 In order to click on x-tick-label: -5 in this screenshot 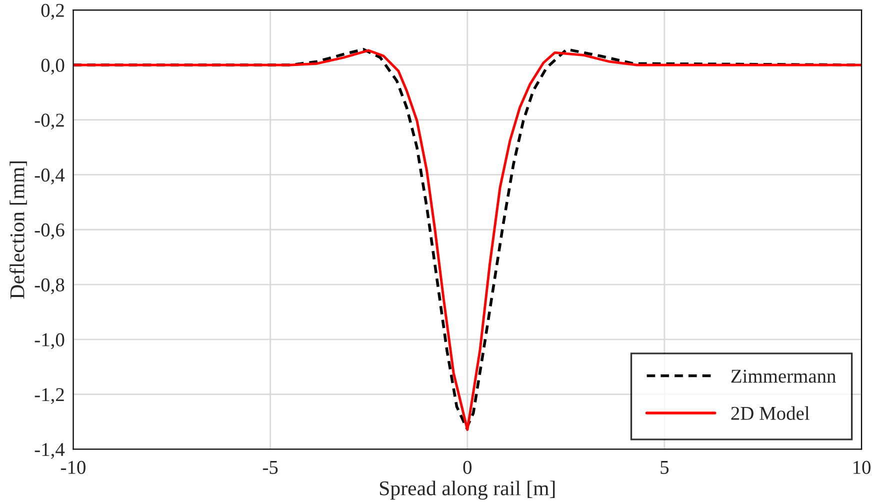, I will do `click(270, 467)`.